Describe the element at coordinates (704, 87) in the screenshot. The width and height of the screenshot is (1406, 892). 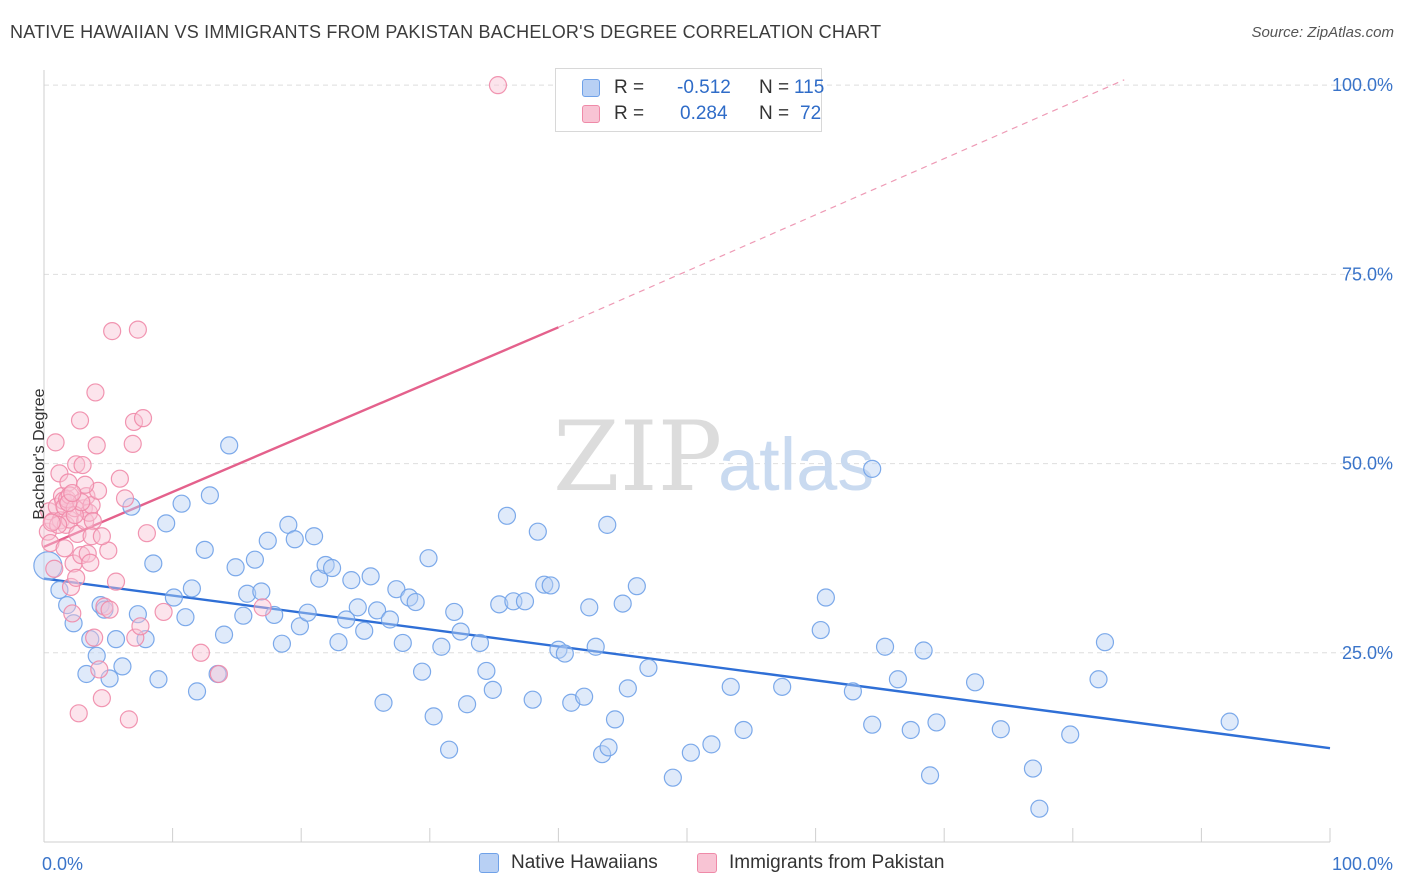
I see `r-value: -0.512` at that location.